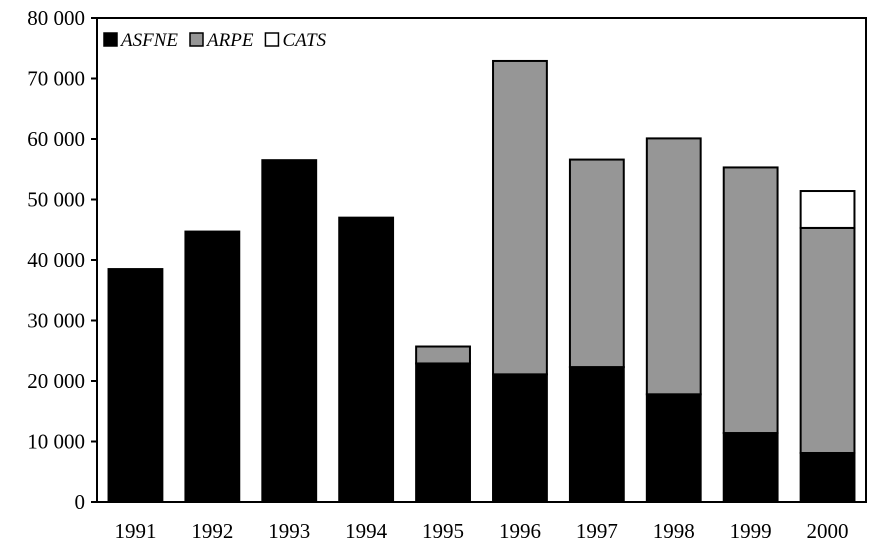 The width and height of the screenshot is (870, 550). Describe the element at coordinates (674, 531) in the screenshot. I see `x-tick-label: 1998` at that location.